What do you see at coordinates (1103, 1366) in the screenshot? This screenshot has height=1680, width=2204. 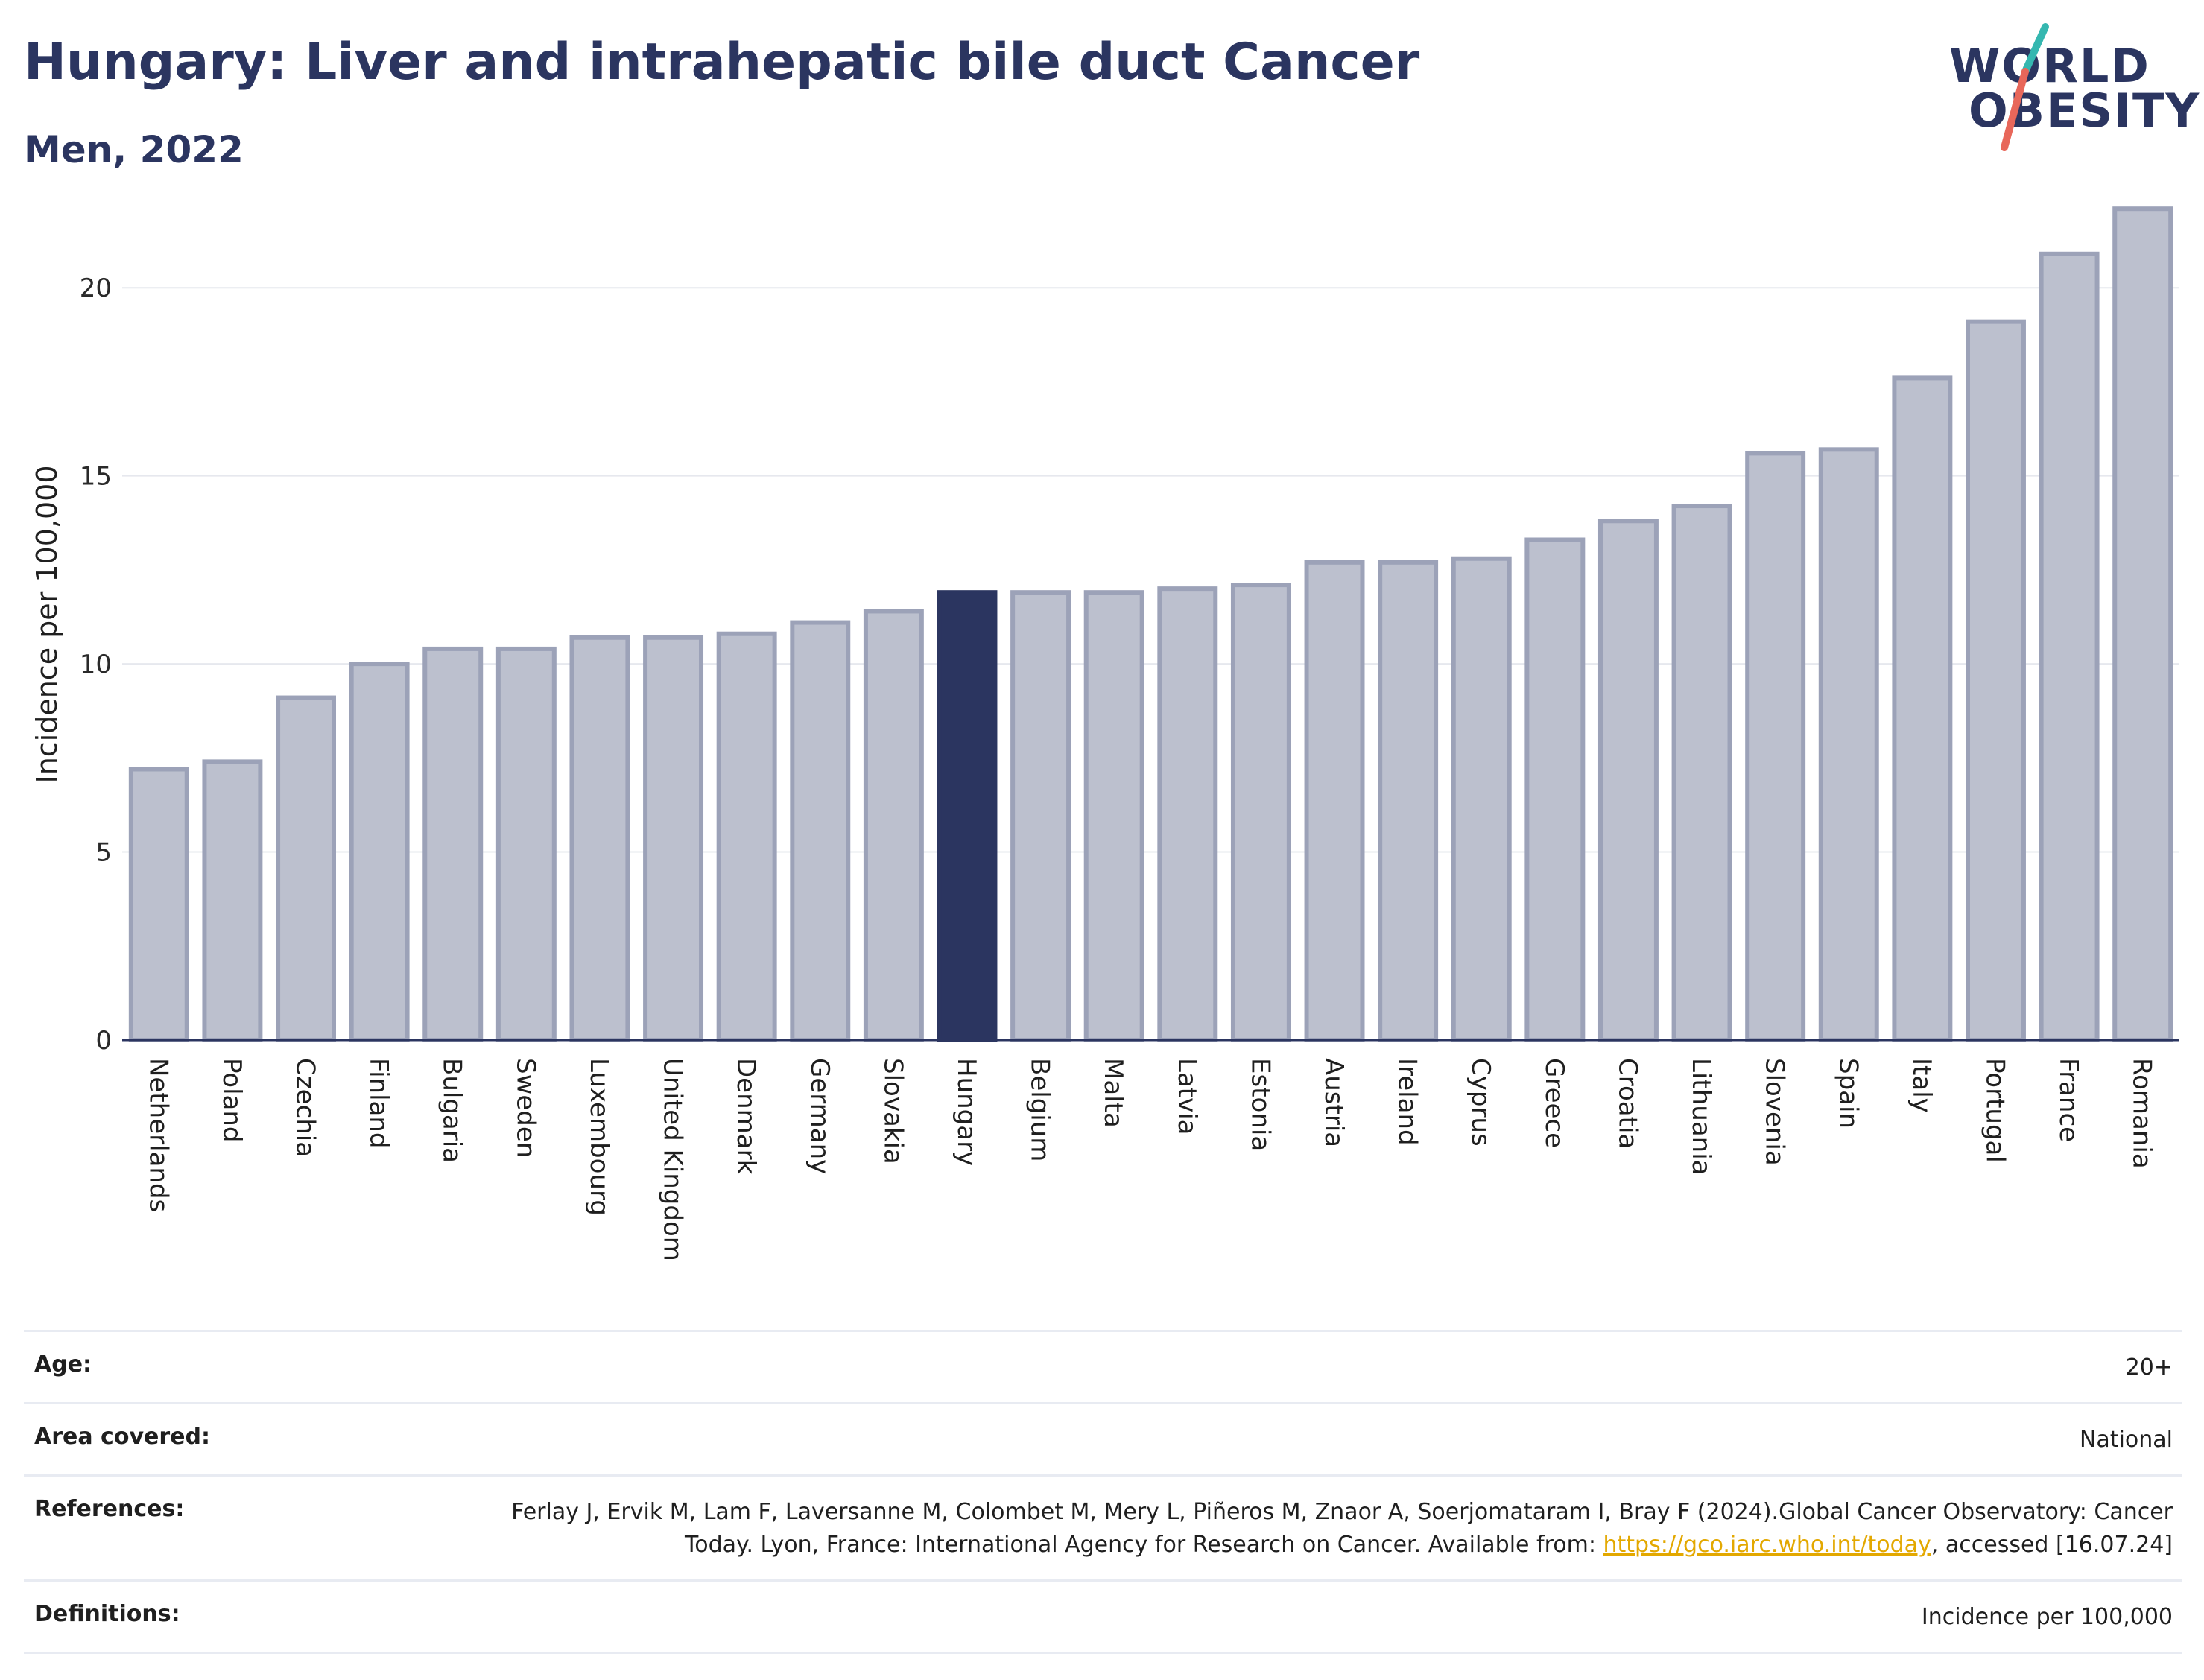 I see `meta-row-age: Age: 20+` at bounding box center [1103, 1366].